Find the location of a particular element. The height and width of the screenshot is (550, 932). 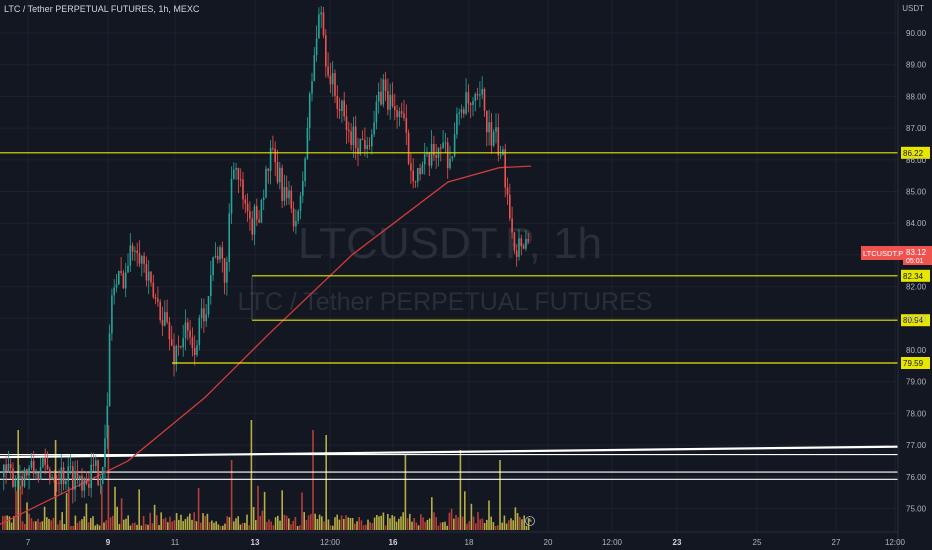

clock-icon is located at coordinates (530, 521).